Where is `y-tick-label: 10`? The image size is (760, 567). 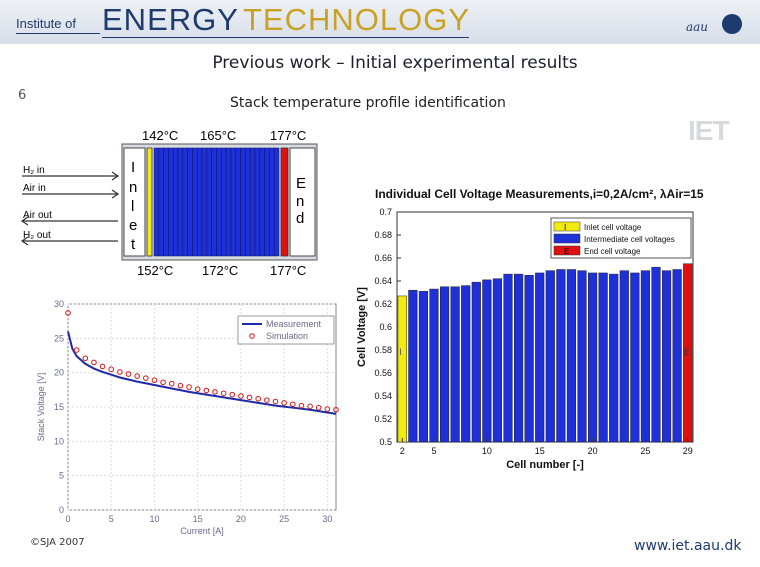
y-tick-label: 10 is located at coordinates (59, 441).